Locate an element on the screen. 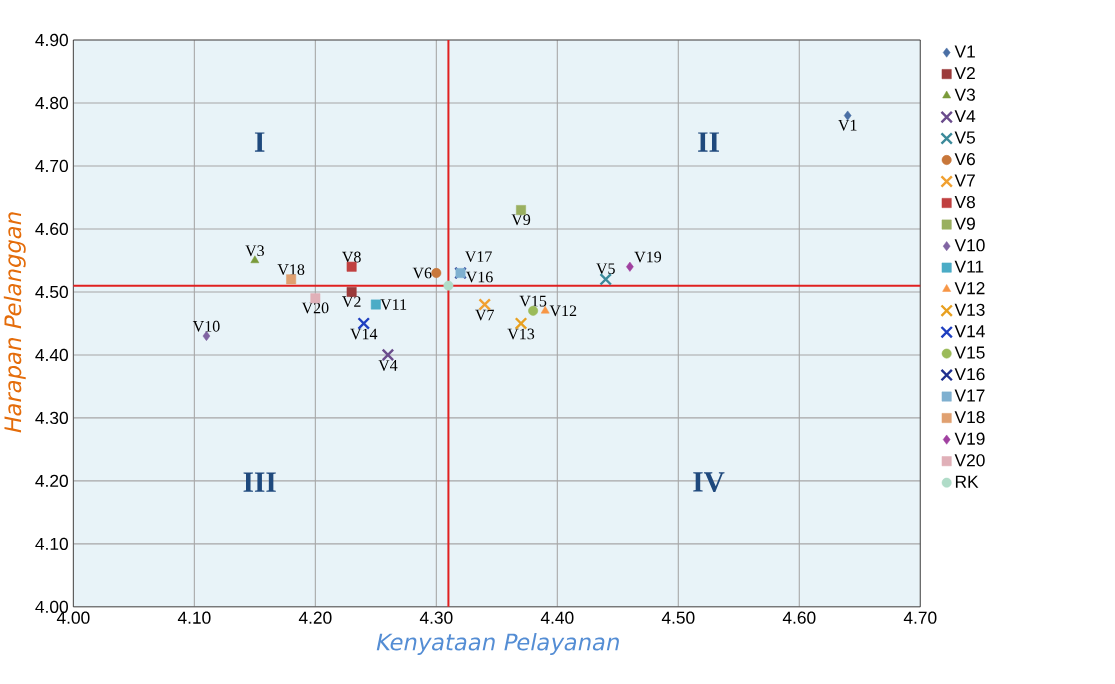 This screenshot has height=684, width=1115. text: V8 is located at coordinates (351, 257).